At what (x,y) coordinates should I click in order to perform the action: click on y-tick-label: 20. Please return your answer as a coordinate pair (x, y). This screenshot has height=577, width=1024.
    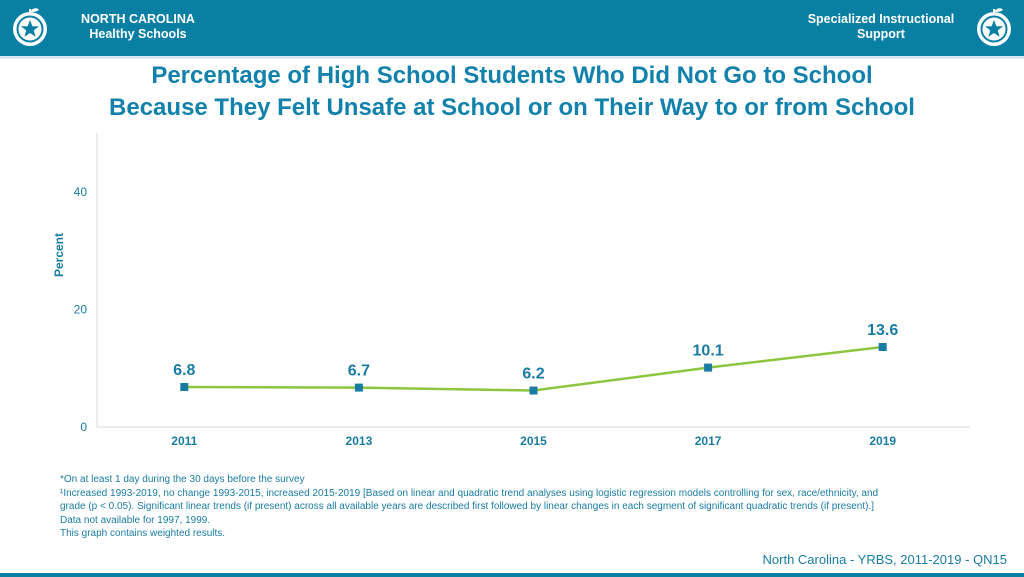
    Looking at the image, I should click on (81, 309).